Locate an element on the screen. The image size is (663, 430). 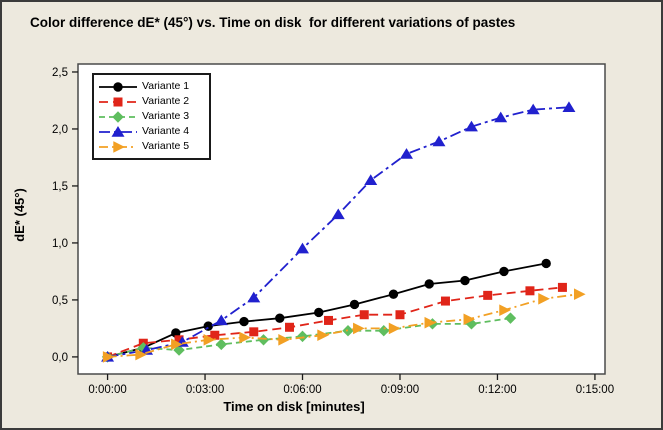
legend-sample-triangle-up-icon is located at coordinates (118, 131).